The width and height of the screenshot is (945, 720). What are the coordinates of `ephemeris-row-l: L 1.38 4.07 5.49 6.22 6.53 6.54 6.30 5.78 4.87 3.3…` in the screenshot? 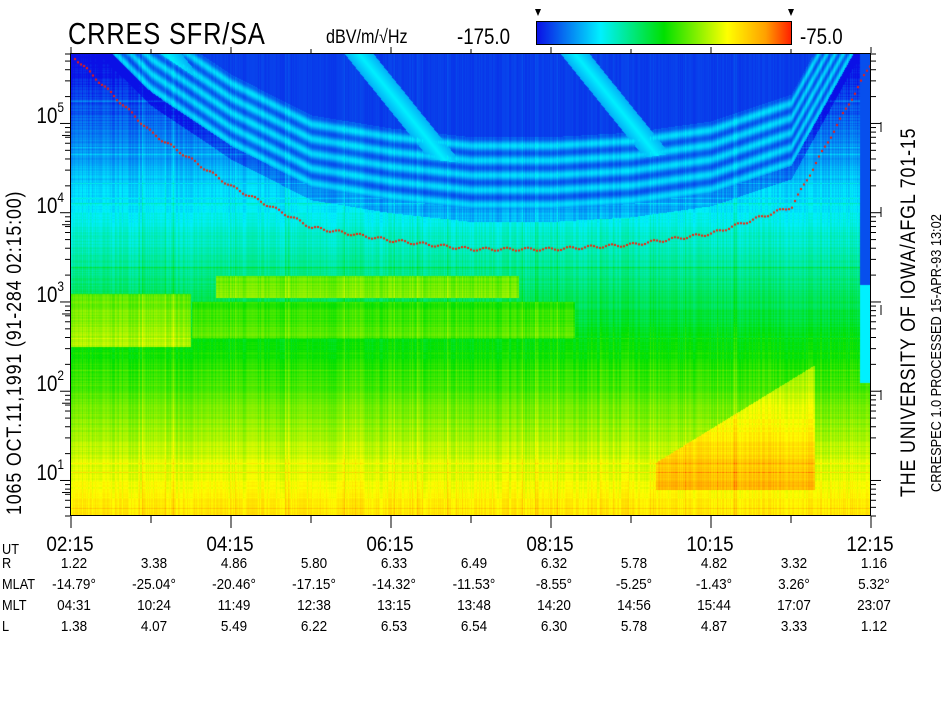 It's located at (472, 629).